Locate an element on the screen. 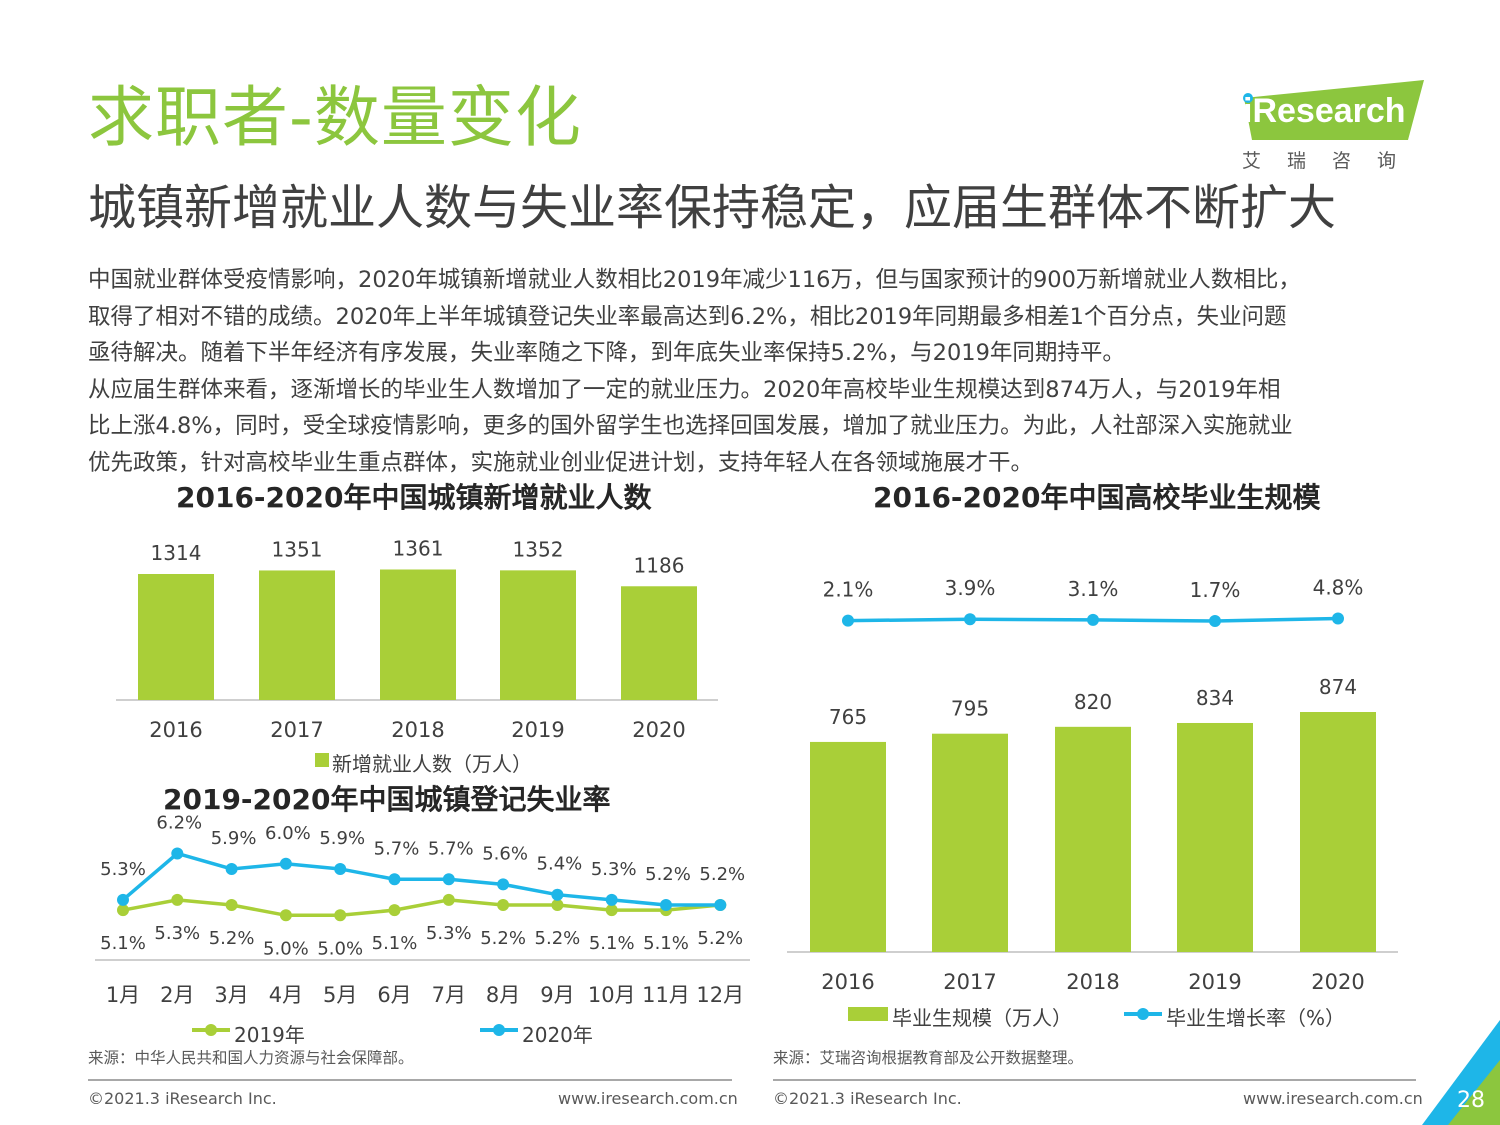  grads-bar-label: 795 is located at coordinates (970, 709).